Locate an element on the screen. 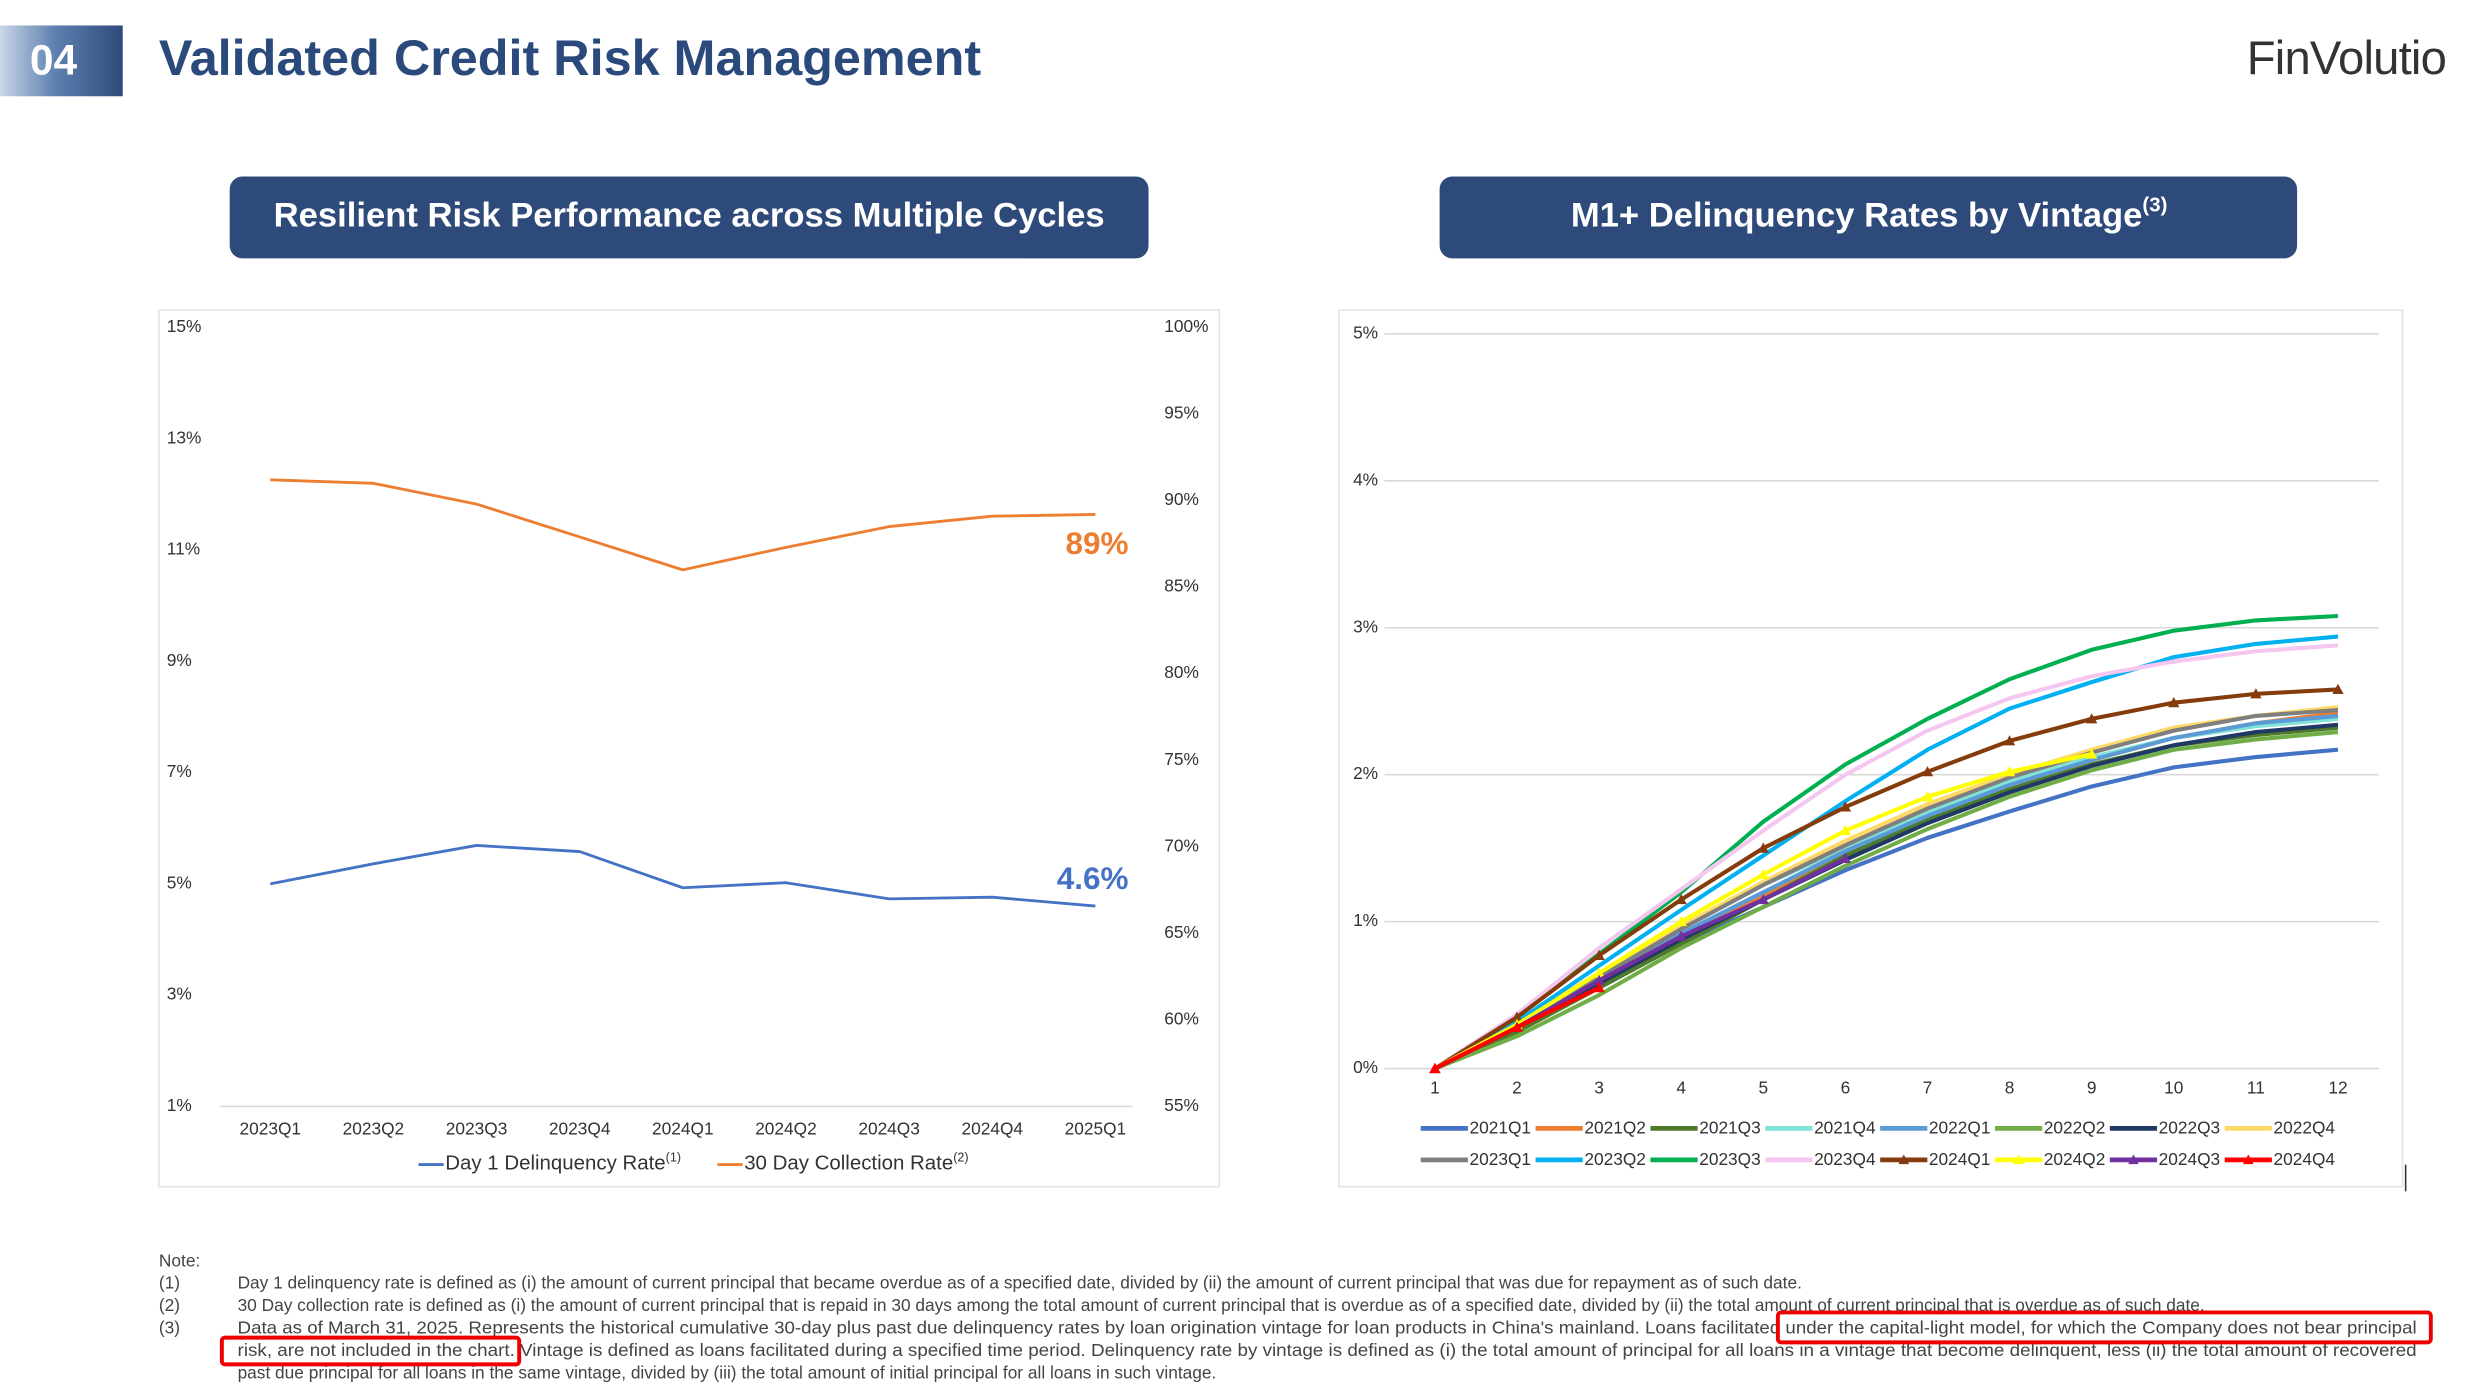 This screenshot has width=2467, height=1393. highlight-box is located at coordinates (2104, 1327).